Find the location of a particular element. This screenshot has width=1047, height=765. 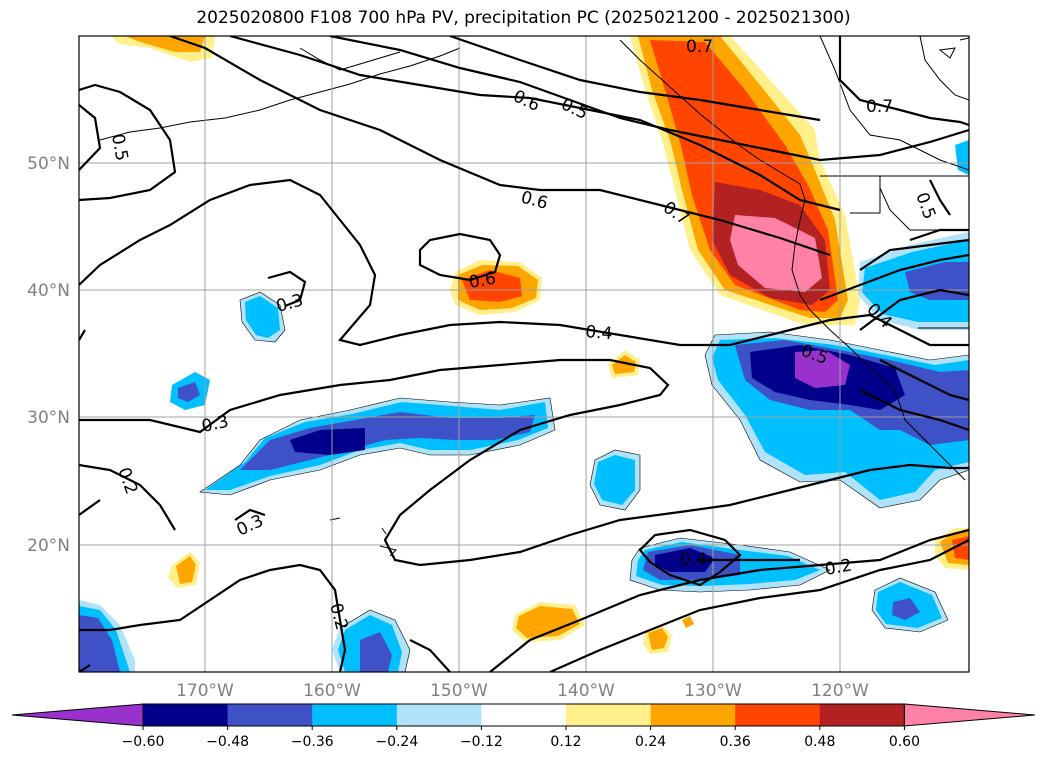

lon-label-130w: 130°W is located at coordinates (713, 691).